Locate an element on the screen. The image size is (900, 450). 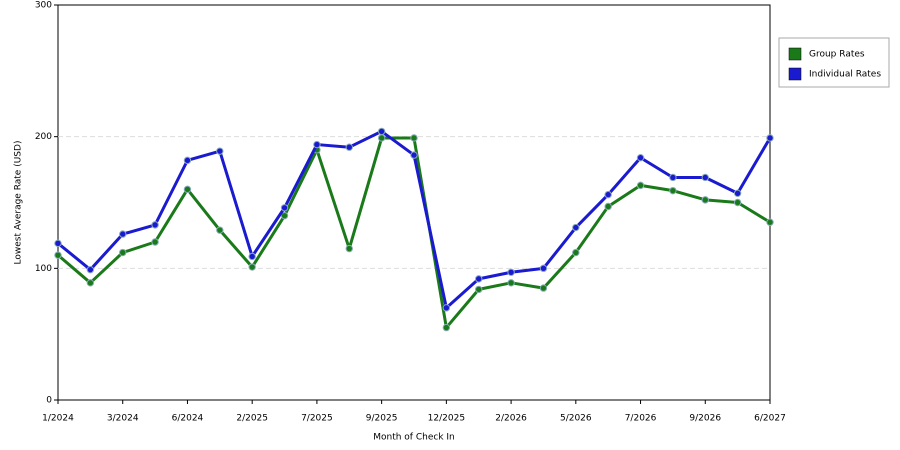
x-axis-label: Month of Check In is located at coordinates (414, 438).